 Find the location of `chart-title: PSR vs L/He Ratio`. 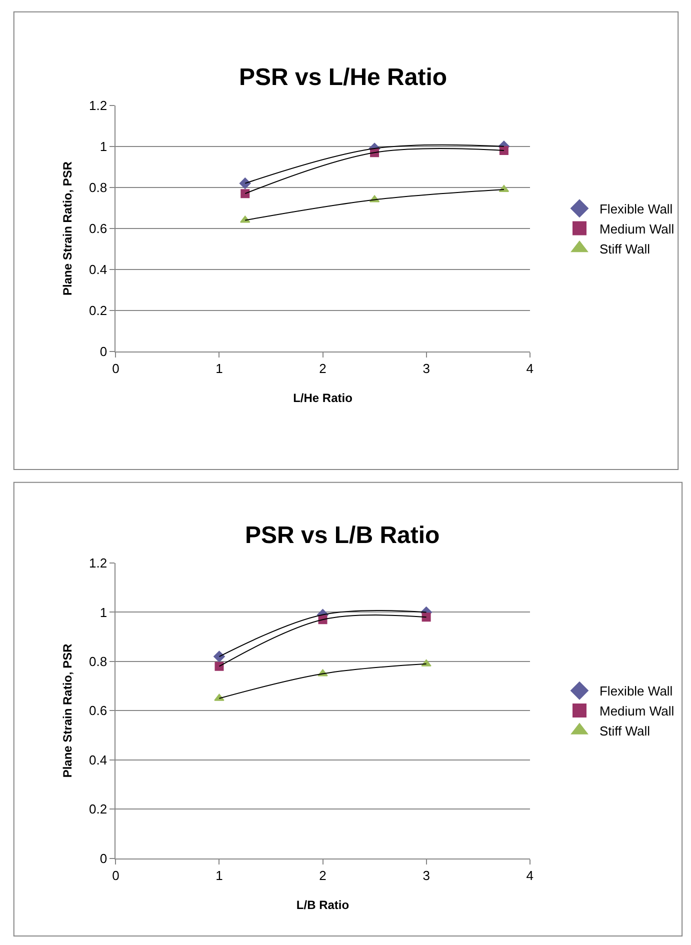

chart-title: PSR vs L/He Ratio is located at coordinates (343, 77).